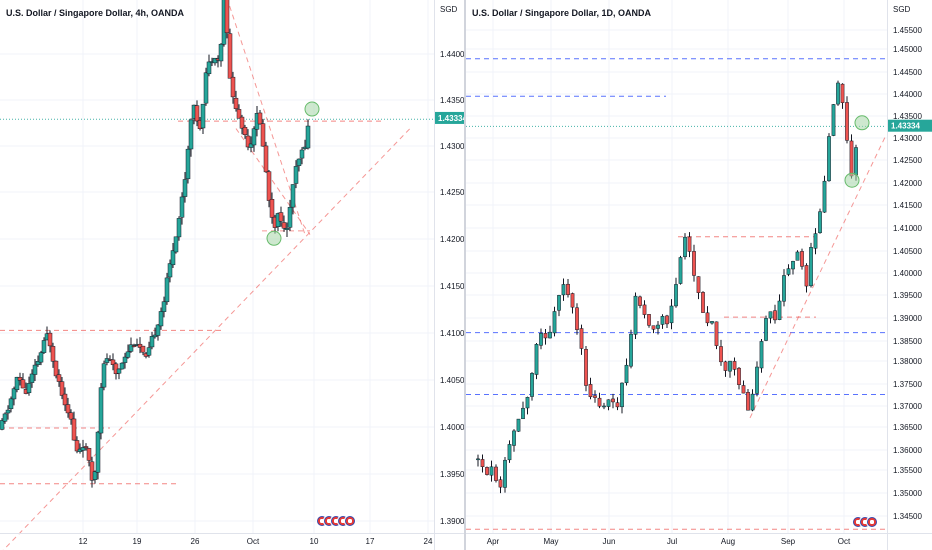 This screenshot has height=550, width=932. Describe the element at coordinates (902, 9) in the screenshot. I see `price-axis-currency: SGD` at that location.